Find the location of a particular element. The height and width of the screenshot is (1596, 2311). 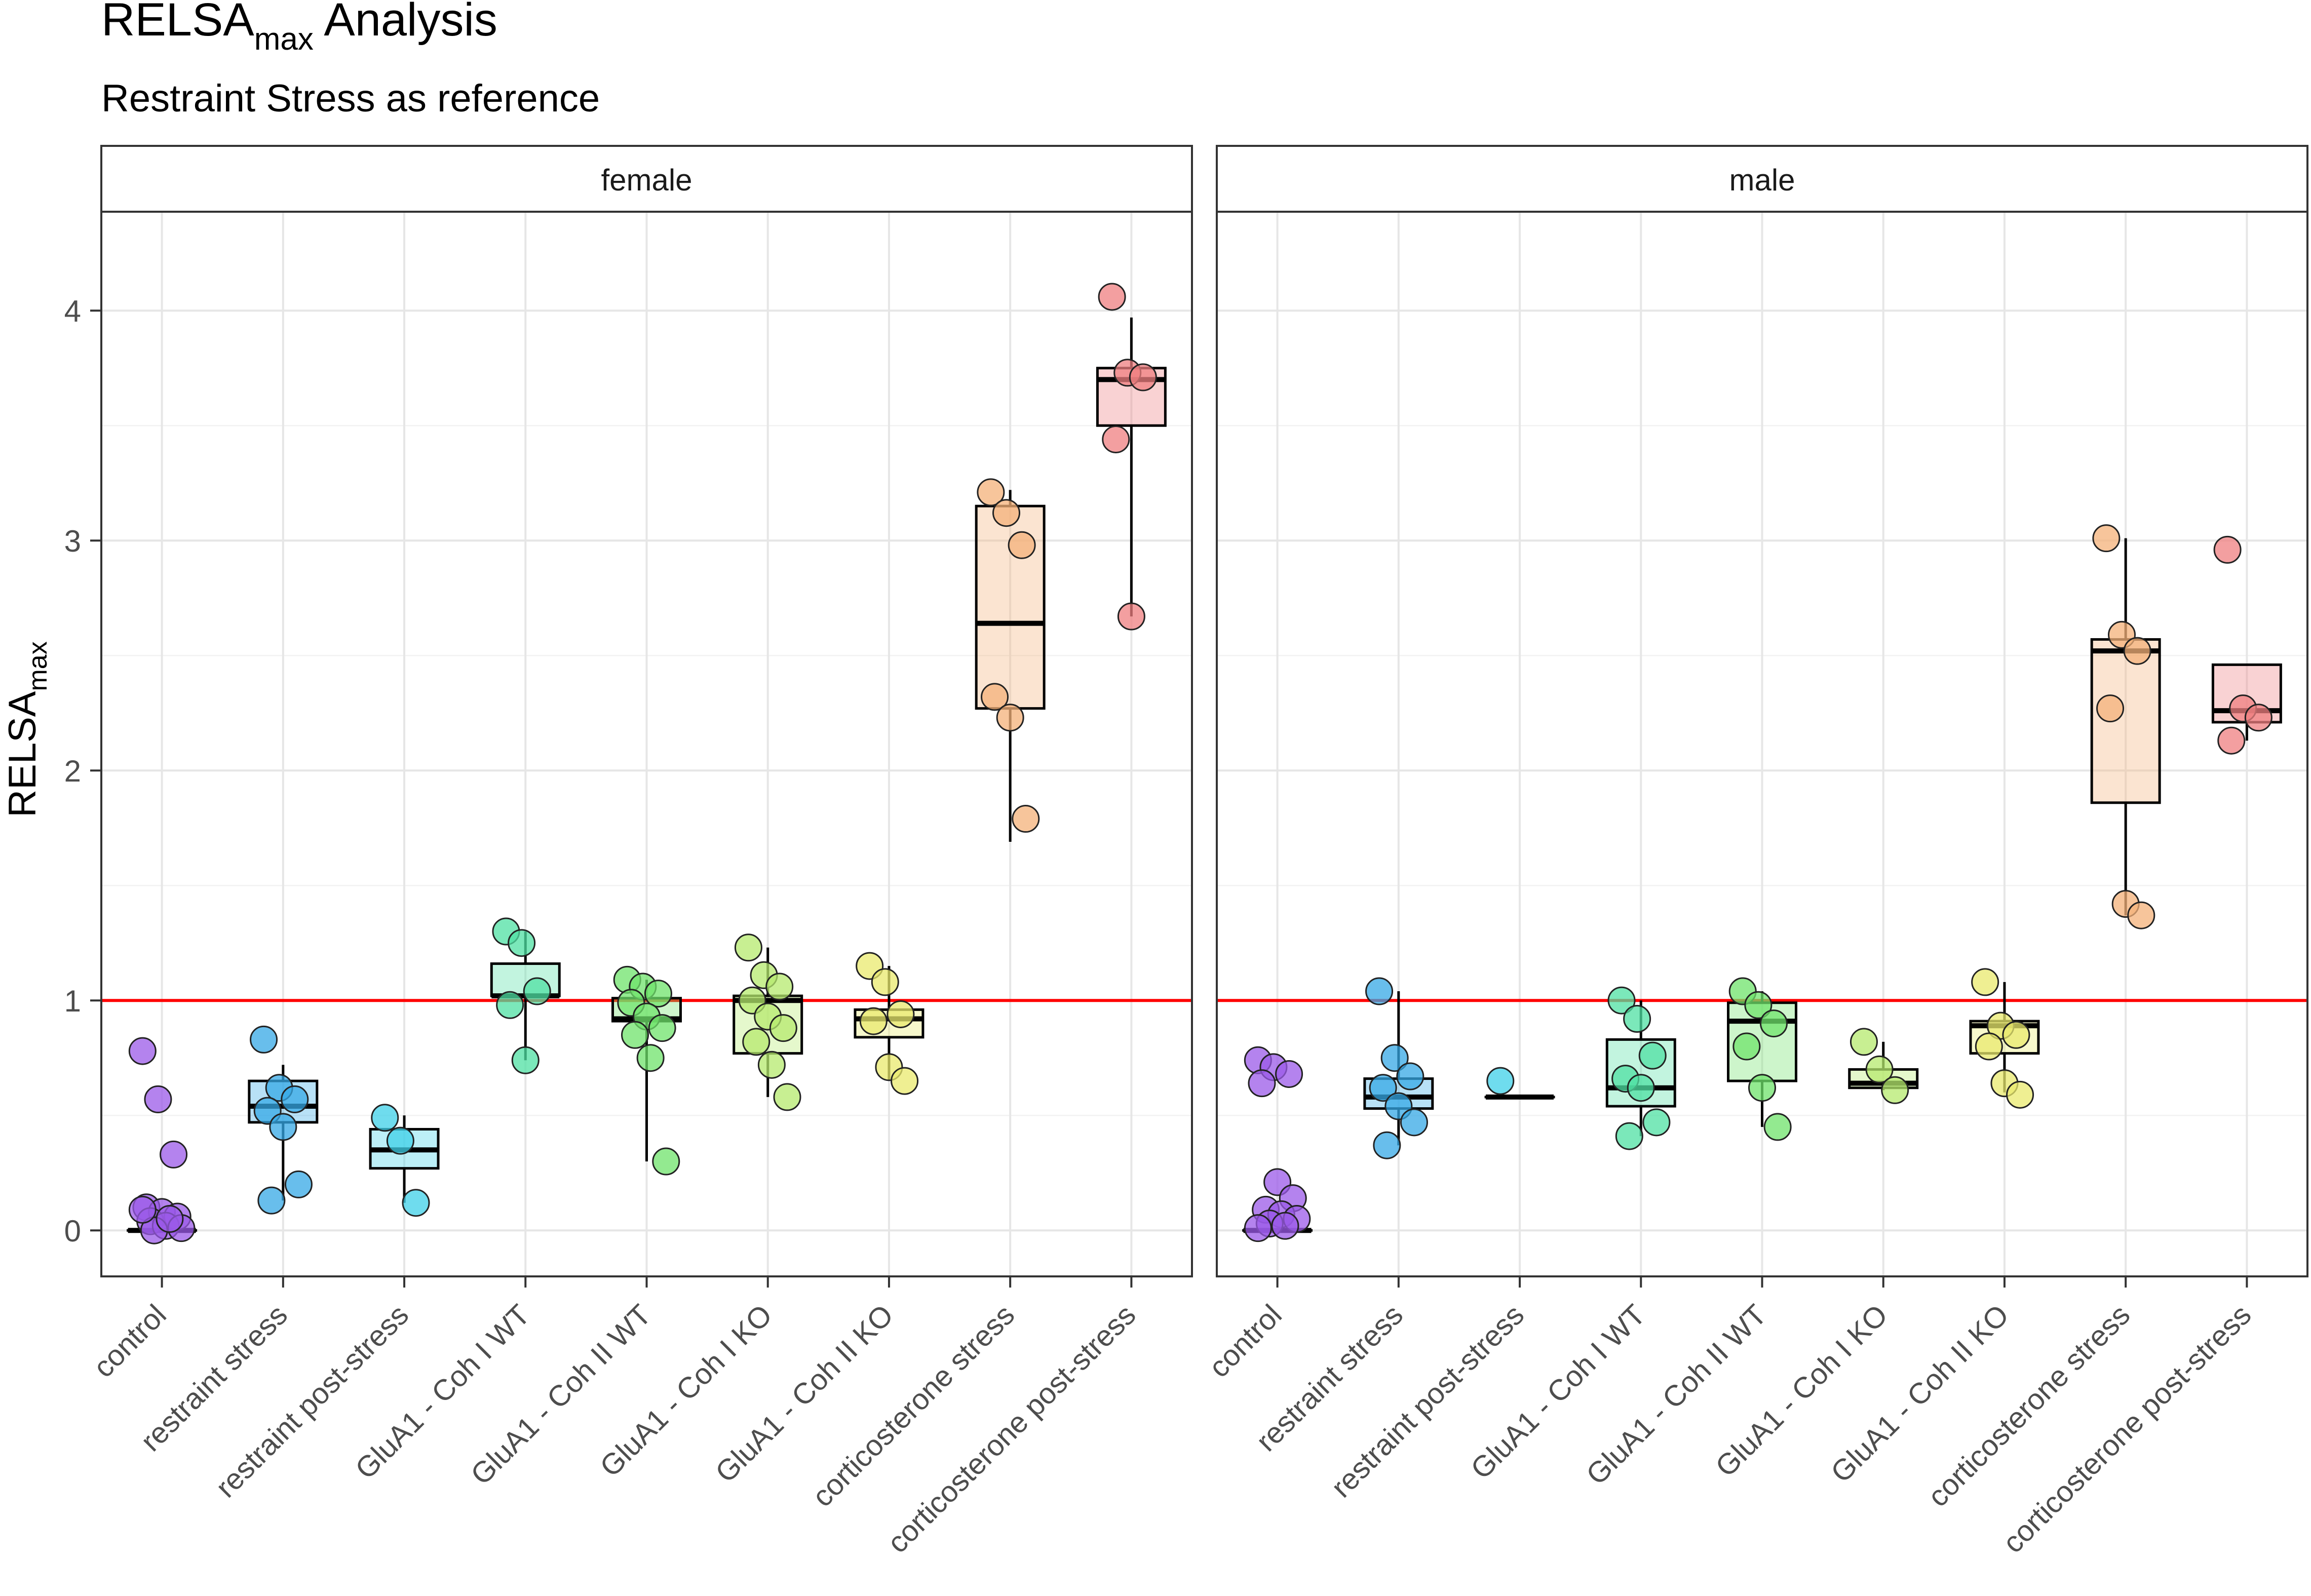

y-axis-label: RELSAmax is located at coordinates (27, 729).